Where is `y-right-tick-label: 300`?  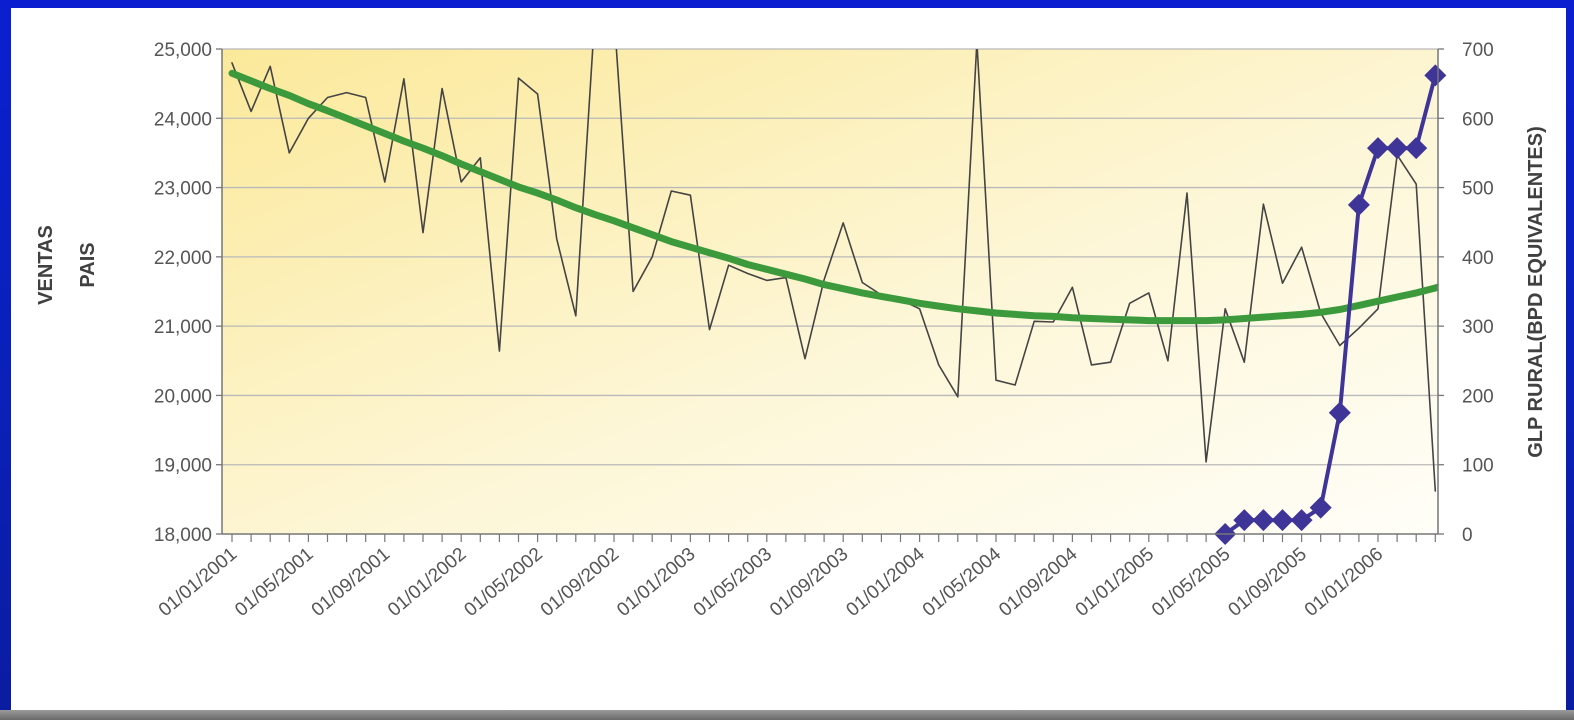 y-right-tick-label: 300 is located at coordinates (1478, 327).